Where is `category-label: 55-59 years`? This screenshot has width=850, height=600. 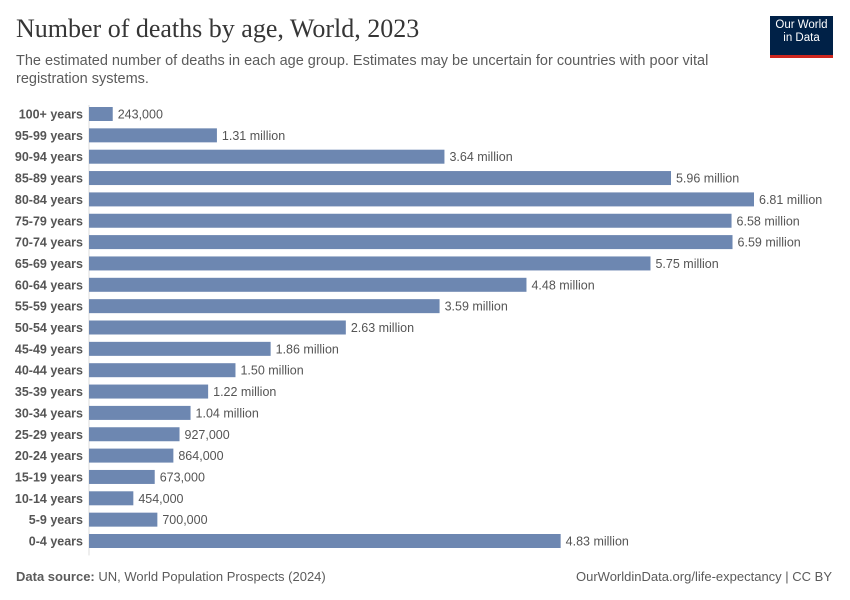
category-label: 55-59 years is located at coordinates (49, 307).